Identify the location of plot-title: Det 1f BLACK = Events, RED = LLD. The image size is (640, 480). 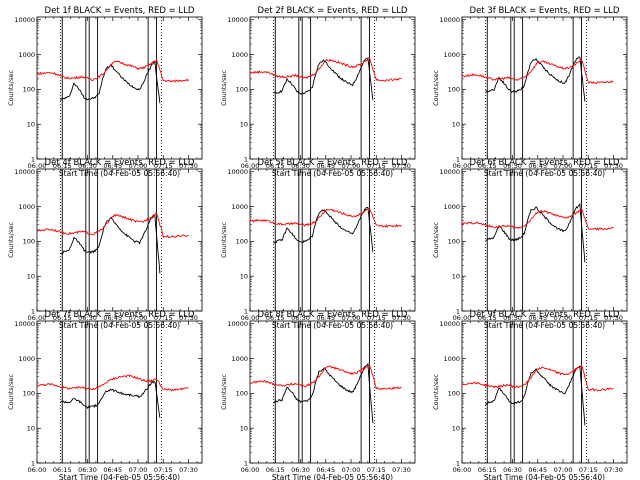
(120, 11).